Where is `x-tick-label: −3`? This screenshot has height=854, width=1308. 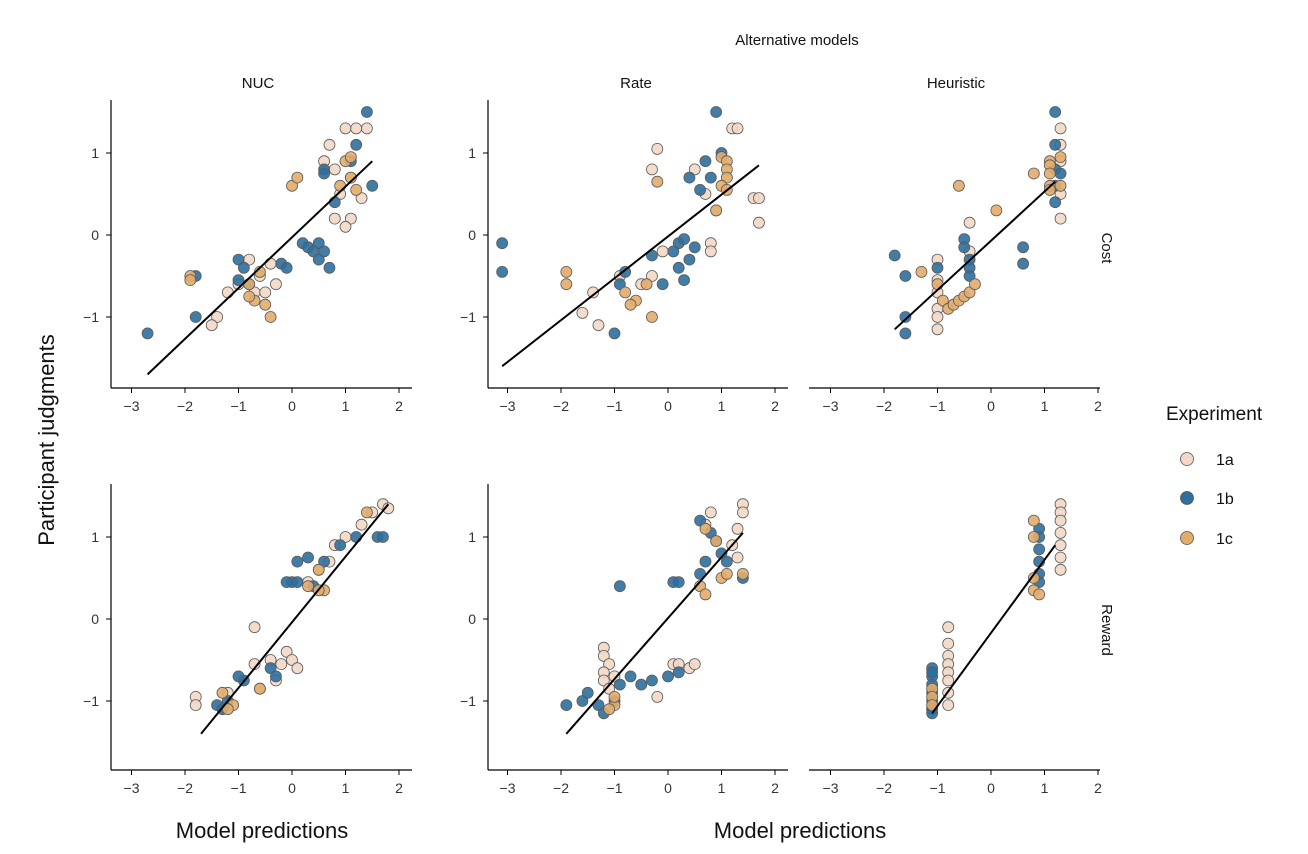 x-tick-label: −3 is located at coordinates (831, 788).